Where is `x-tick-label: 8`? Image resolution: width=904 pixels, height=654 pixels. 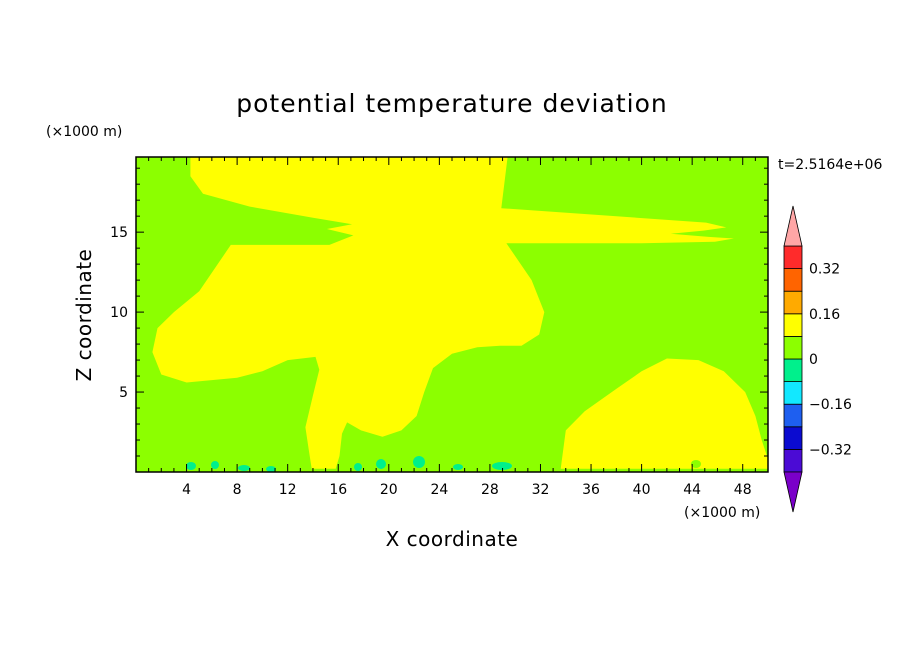 x-tick-label: 8 is located at coordinates (237, 490).